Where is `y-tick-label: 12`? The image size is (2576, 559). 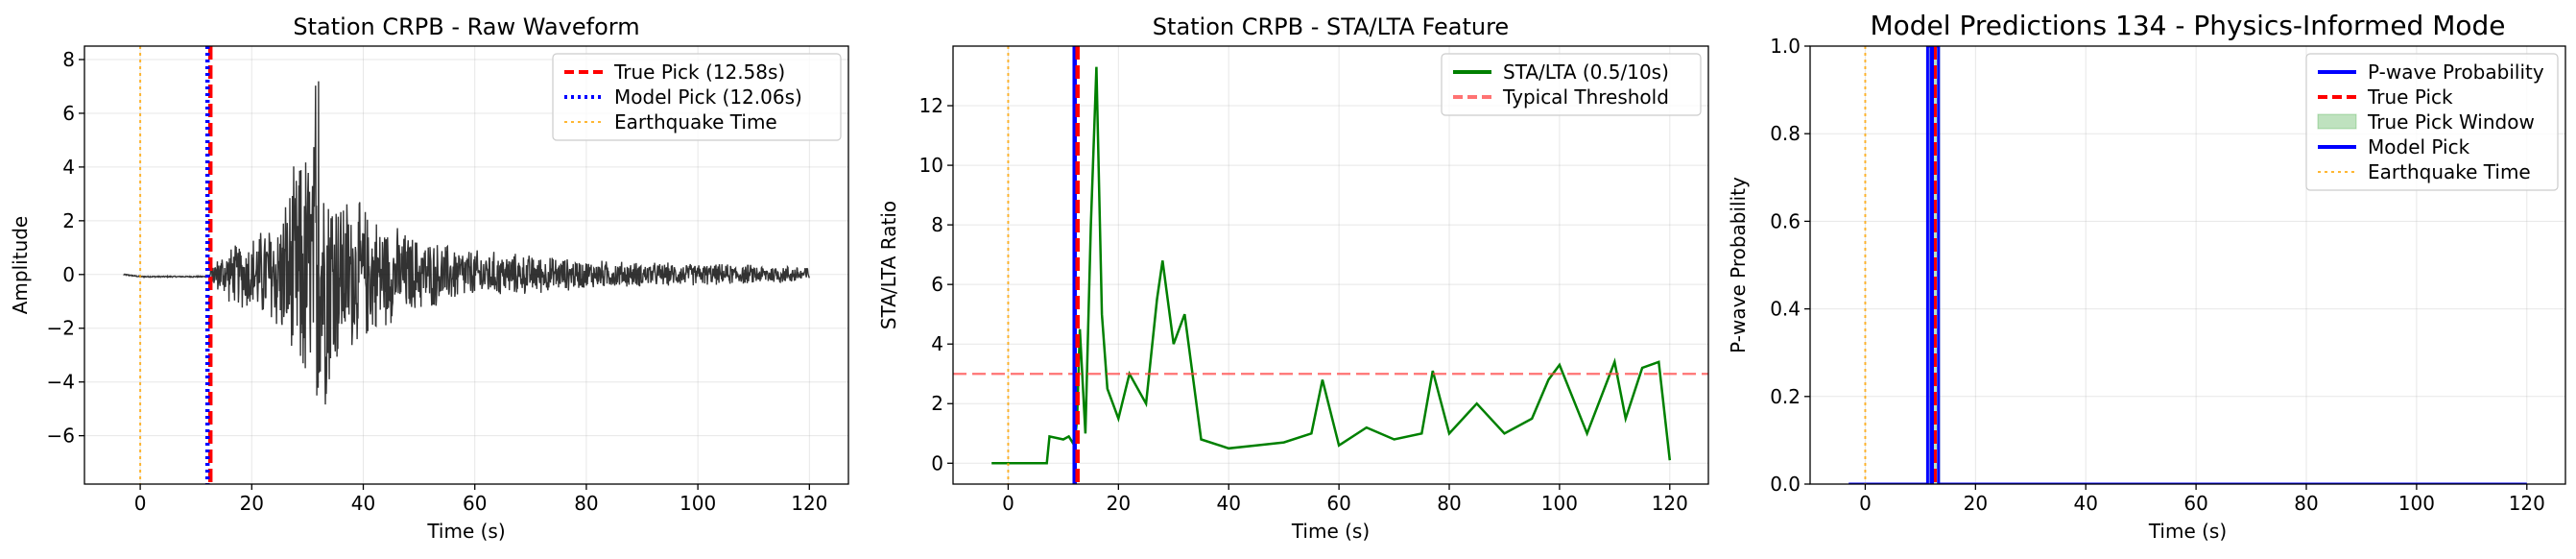
y-tick-label: 12 is located at coordinates (931, 105).